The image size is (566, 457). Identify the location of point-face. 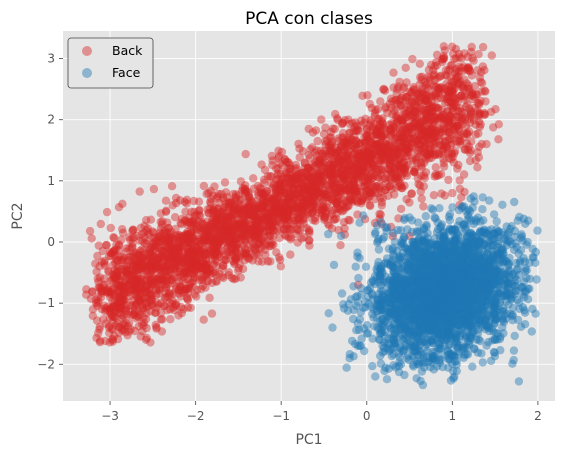
(353, 286).